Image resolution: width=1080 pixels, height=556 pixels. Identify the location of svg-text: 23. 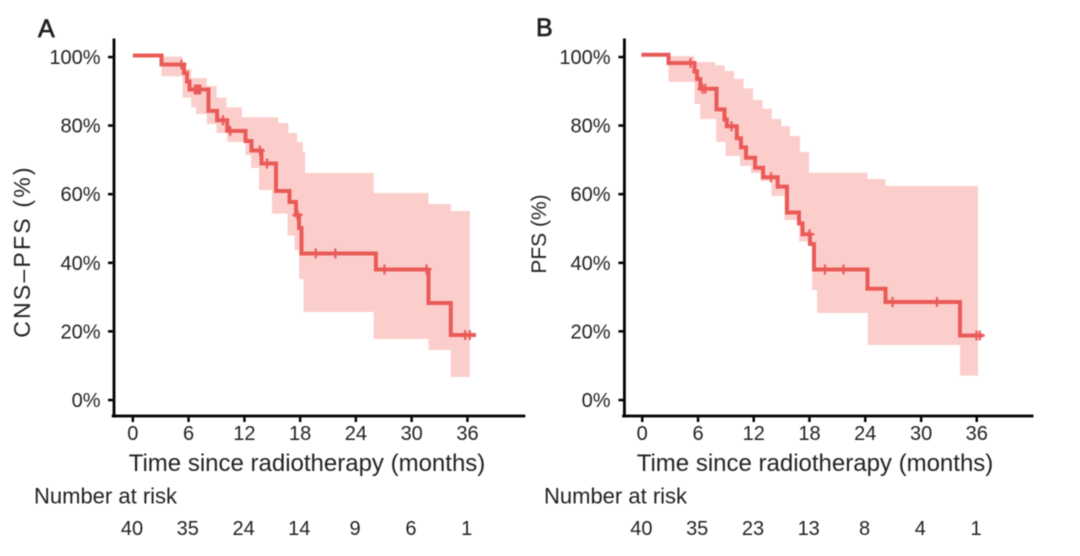
(753, 529).